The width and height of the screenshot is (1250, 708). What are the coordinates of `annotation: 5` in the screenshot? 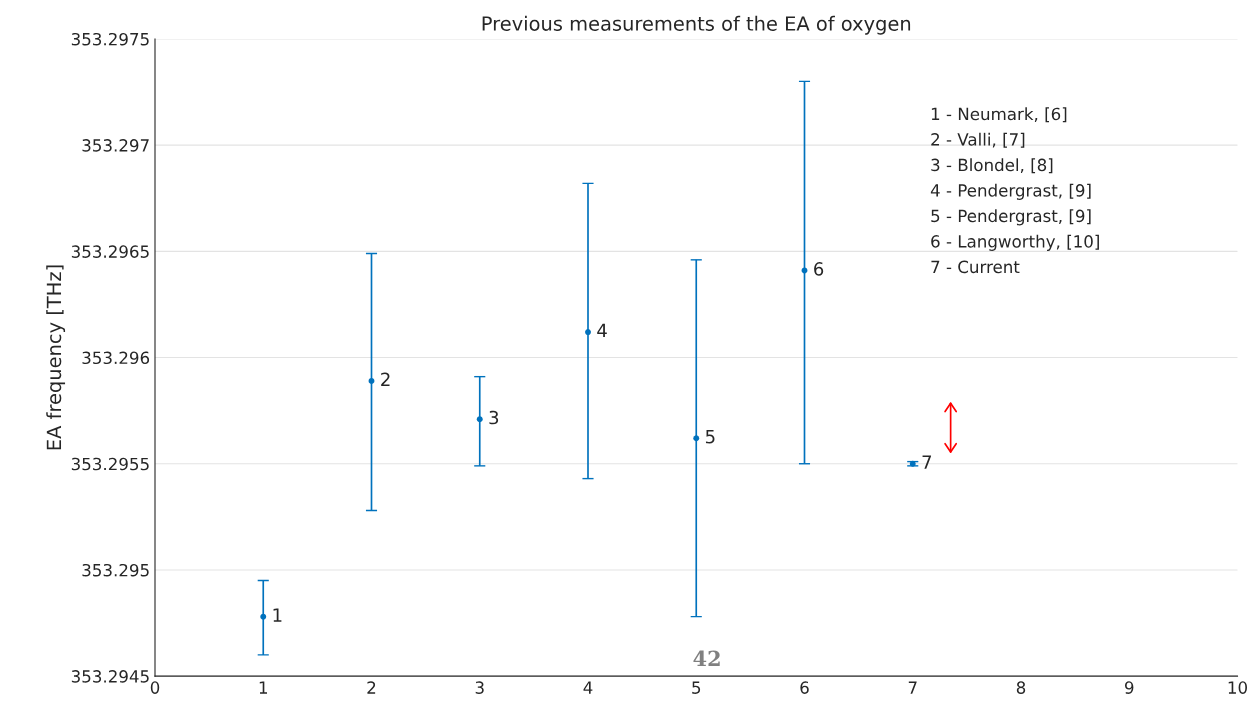 It's located at (710, 437).